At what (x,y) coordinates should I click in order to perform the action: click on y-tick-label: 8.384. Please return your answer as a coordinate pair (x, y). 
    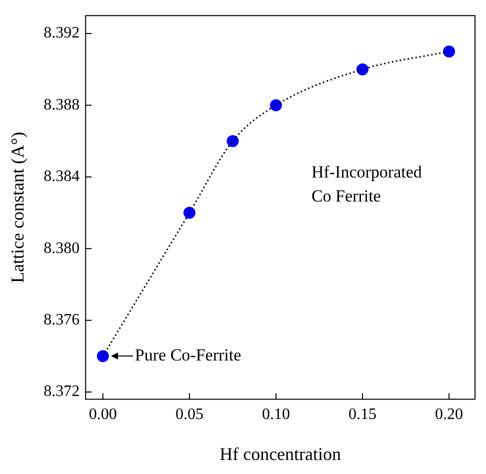
    Looking at the image, I should click on (62, 177).